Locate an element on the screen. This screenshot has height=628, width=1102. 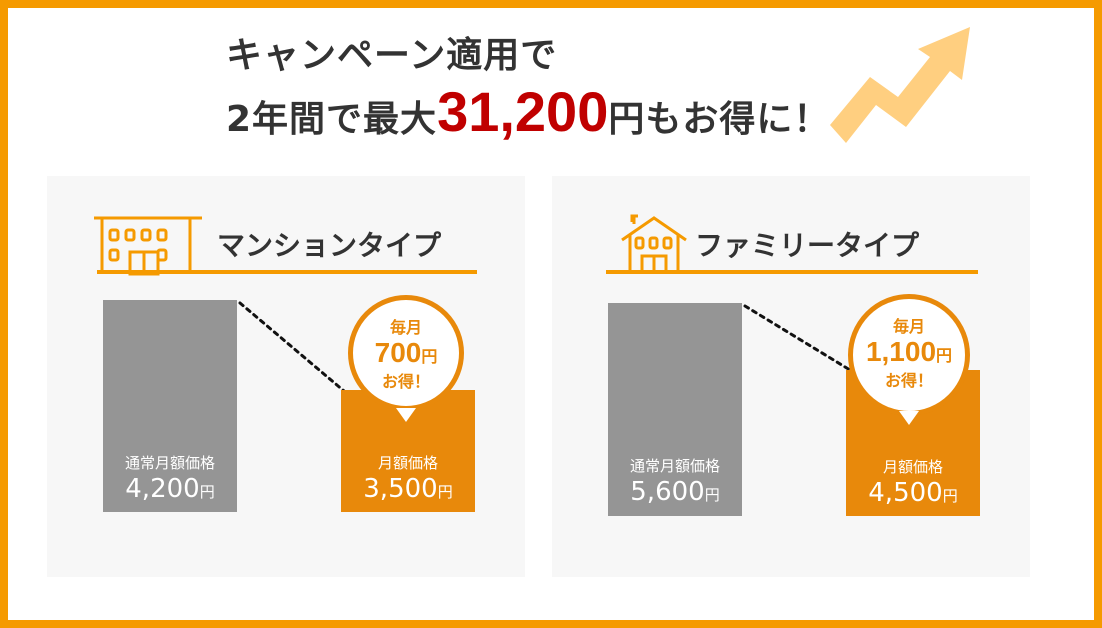
apartment-building-icon is located at coordinates (148, 246).